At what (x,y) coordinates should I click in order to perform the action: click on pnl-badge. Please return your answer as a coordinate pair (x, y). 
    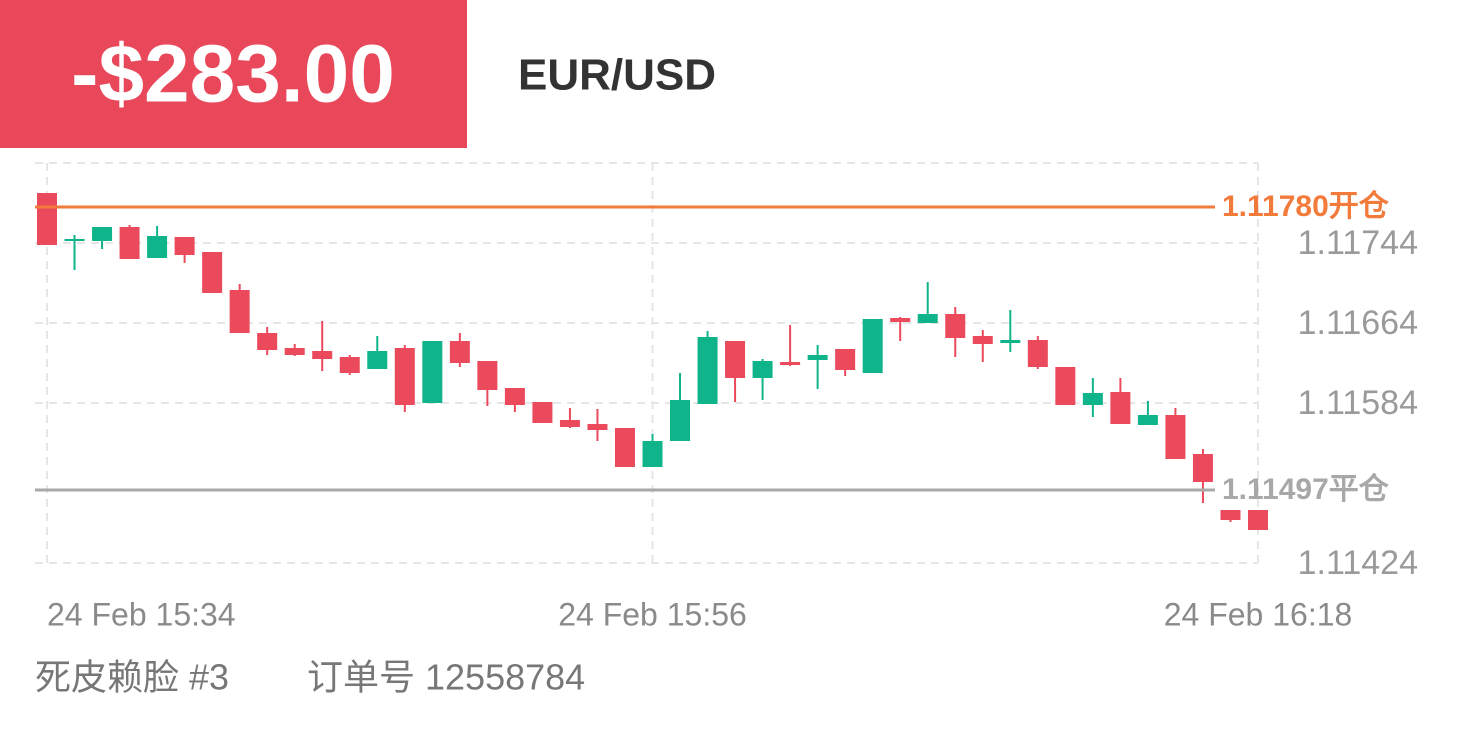
    Looking at the image, I should click on (233, 74).